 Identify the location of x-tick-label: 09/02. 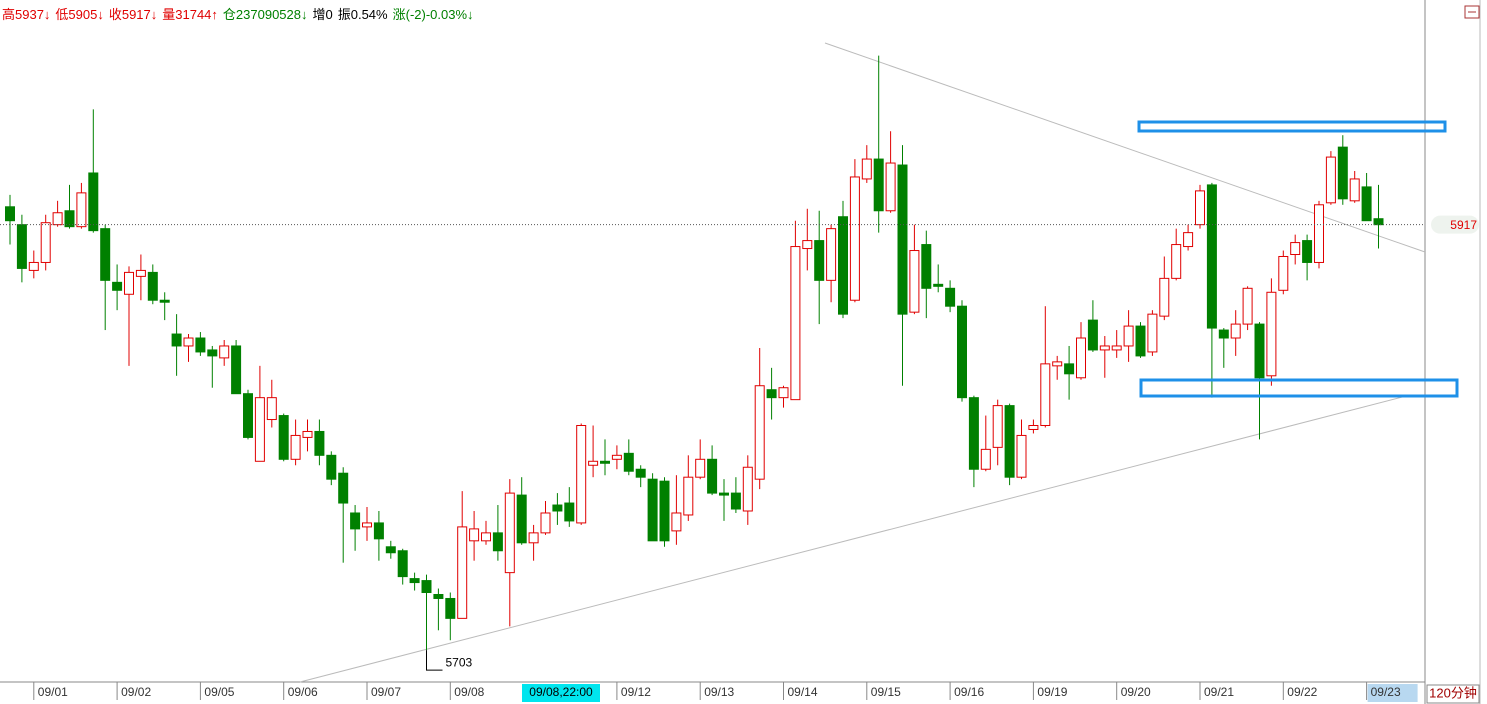
(136, 692).